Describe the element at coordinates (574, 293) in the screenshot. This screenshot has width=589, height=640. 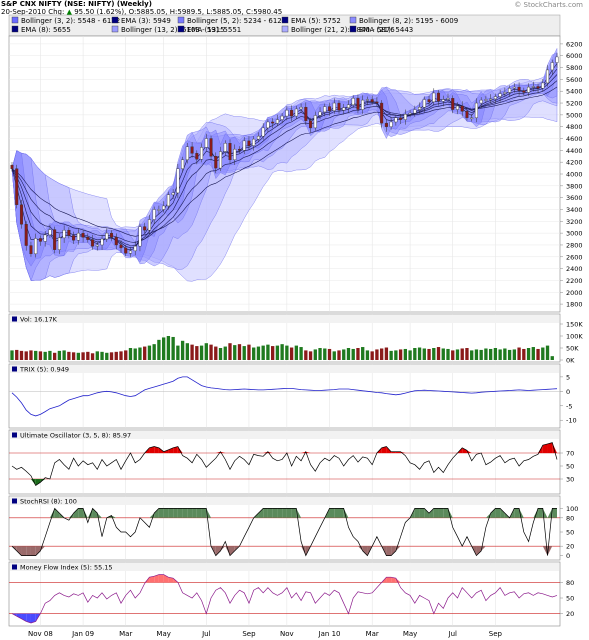
I see `y-tick-label: 2000` at that location.